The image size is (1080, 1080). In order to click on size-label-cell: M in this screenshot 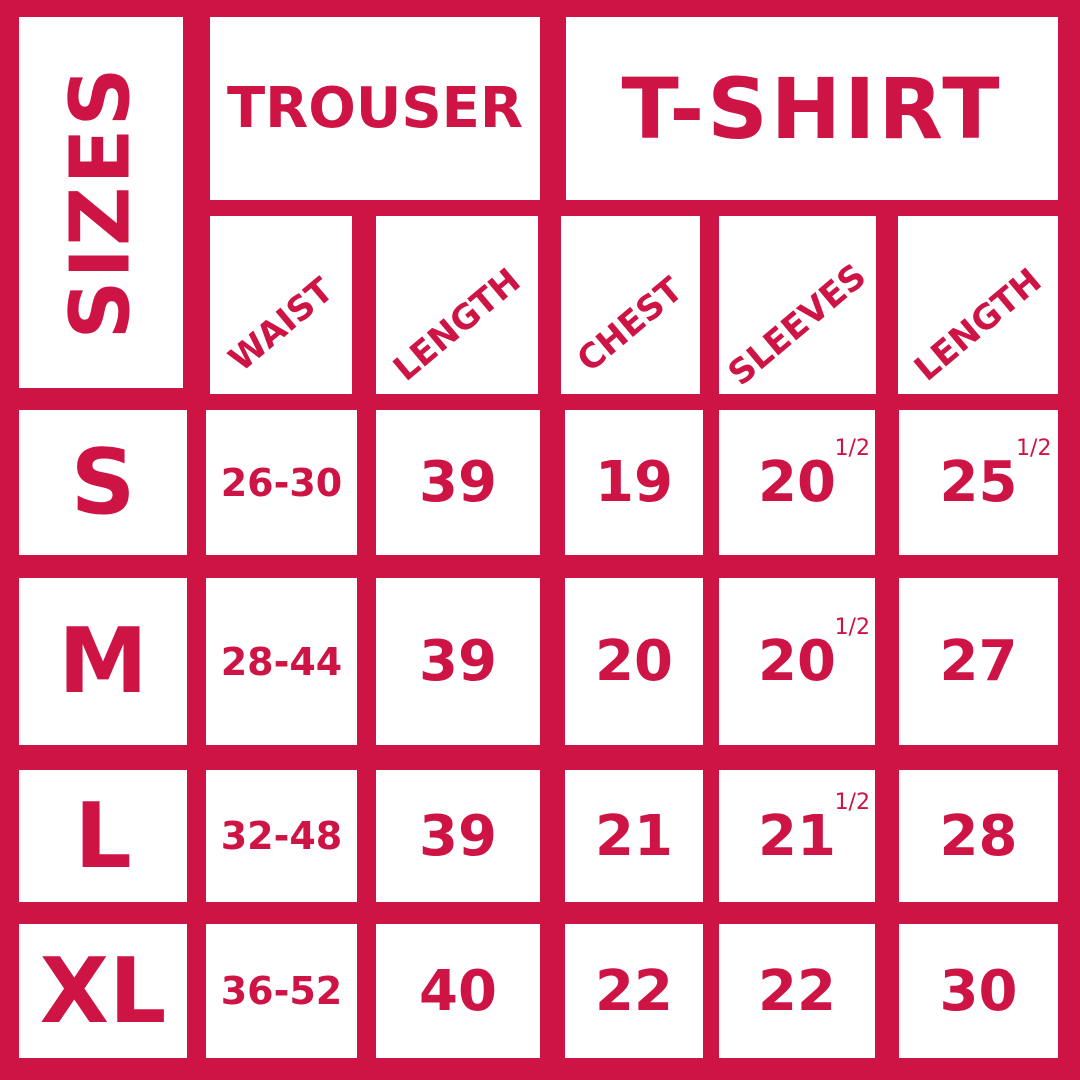, I will do `click(103, 661)`.